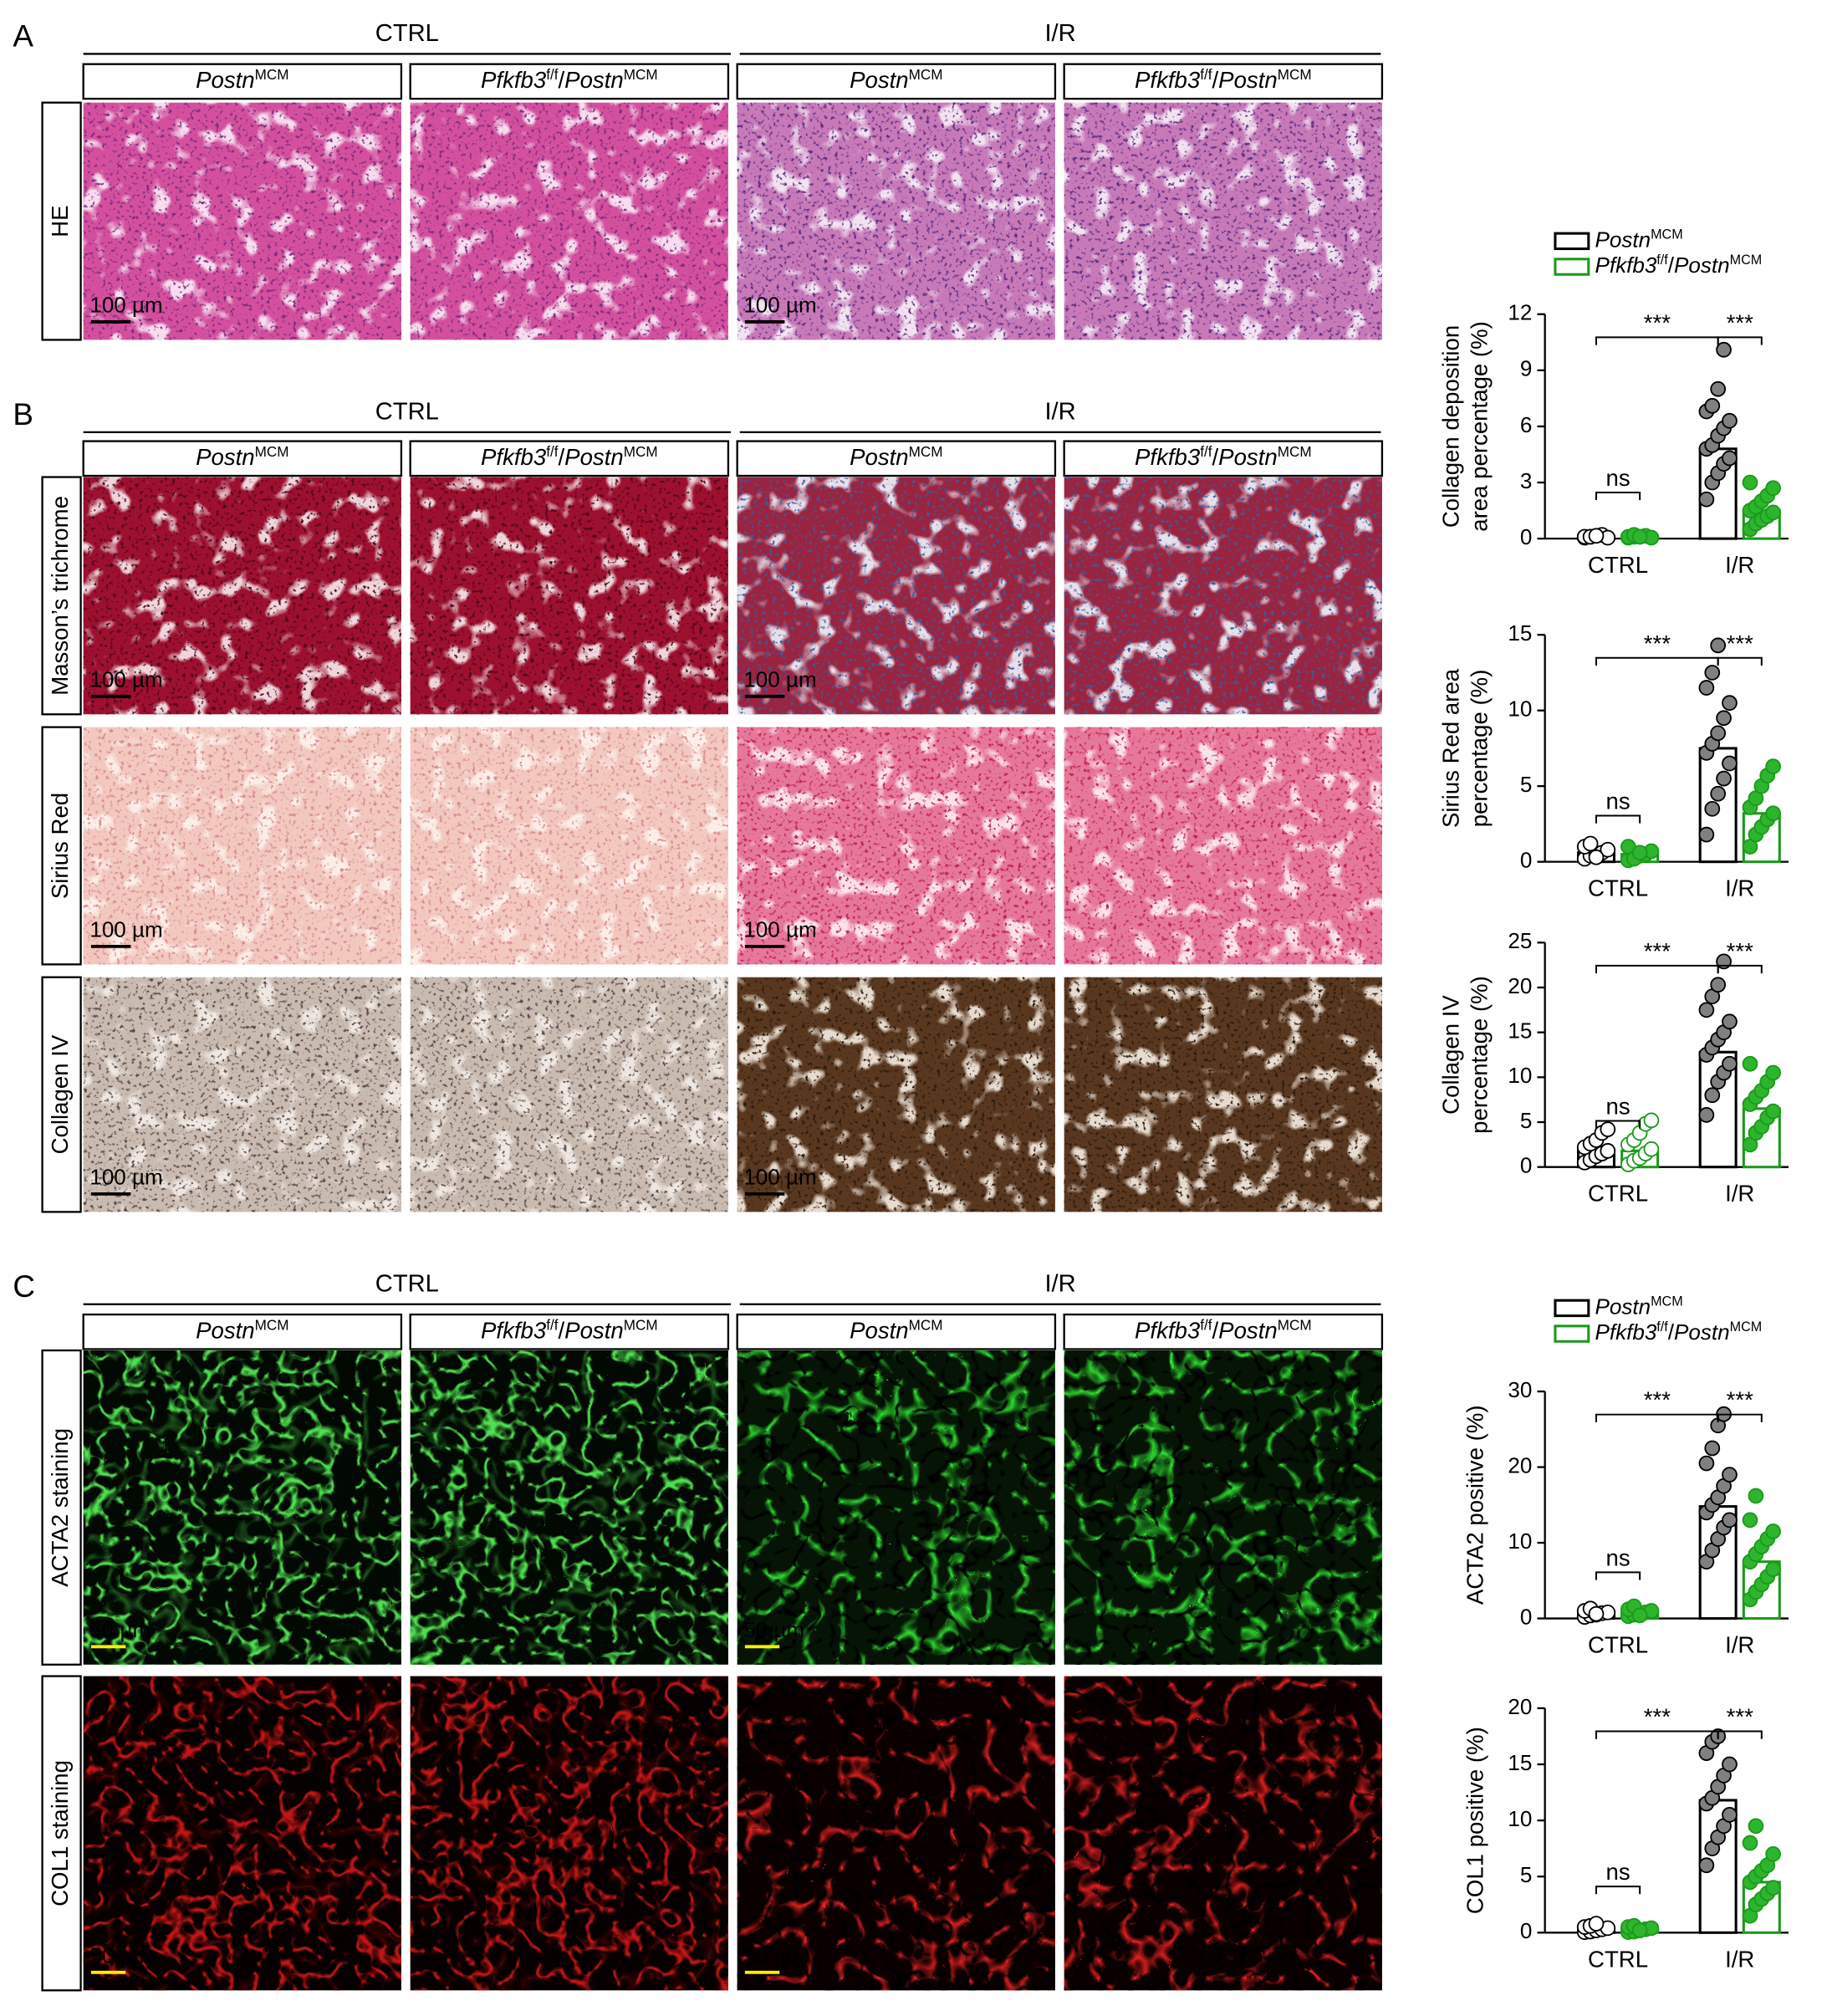 This screenshot has width=1827, height=2016. I want to click on y-axis-label: ACTA2 positive (%), so click(1475, 1505).